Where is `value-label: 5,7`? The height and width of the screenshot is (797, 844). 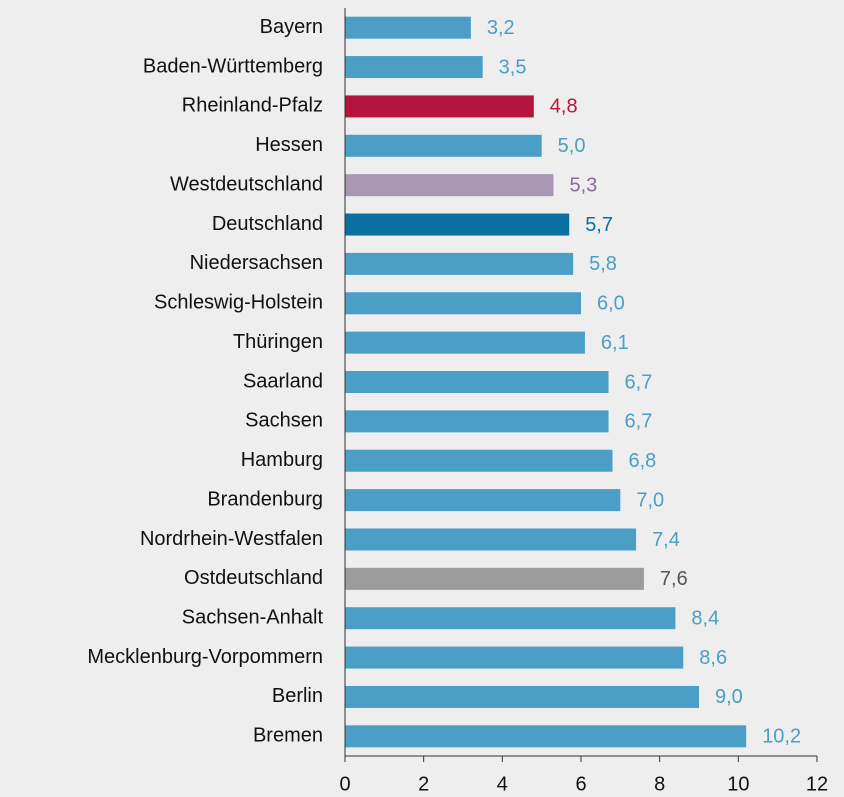
value-label: 5,7 is located at coordinates (599, 225).